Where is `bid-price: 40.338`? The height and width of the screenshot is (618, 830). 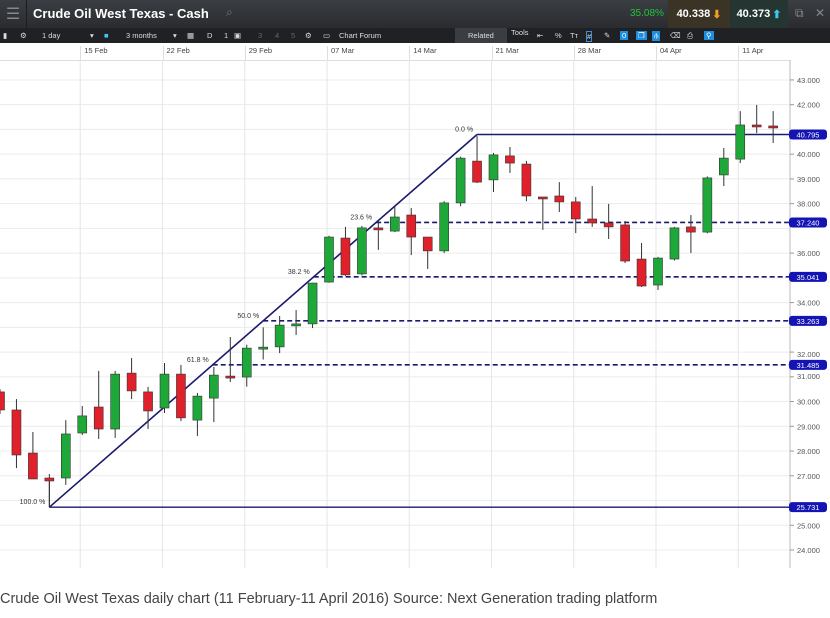 bid-price: 40.338 is located at coordinates (693, 14).